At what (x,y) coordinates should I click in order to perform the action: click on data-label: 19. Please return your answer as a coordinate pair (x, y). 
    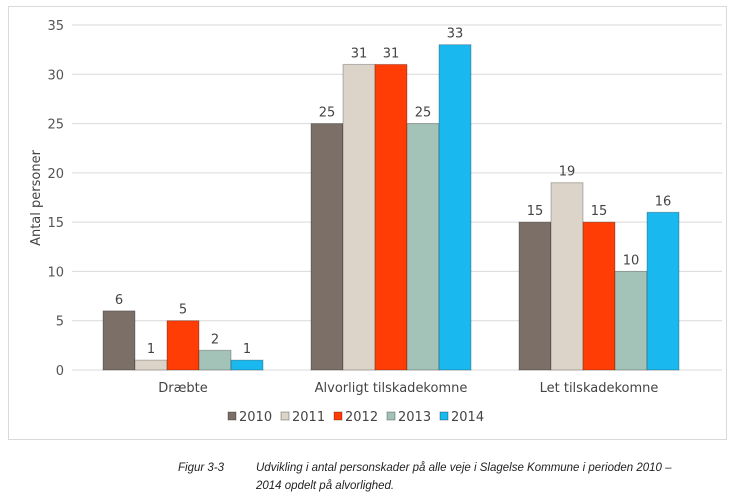
    Looking at the image, I should click on (567, 172).